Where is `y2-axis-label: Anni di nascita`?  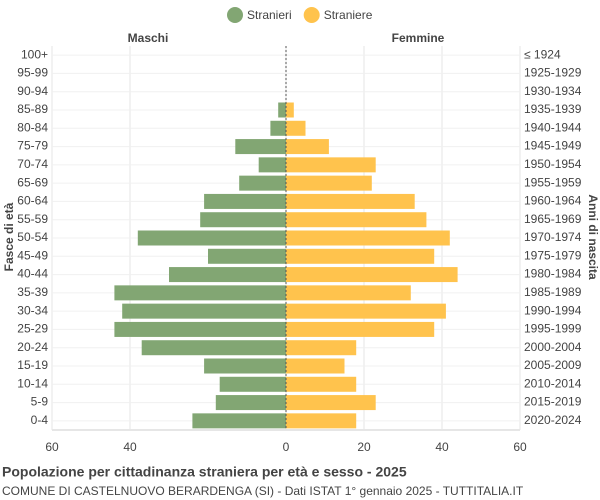
y2-axis-label: Anni di nascita is located at coordinates (593, 237).